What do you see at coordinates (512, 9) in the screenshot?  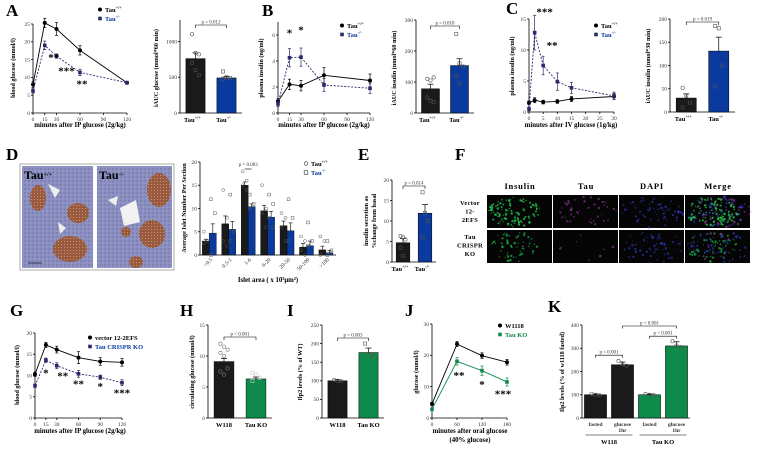 I see `panel-letter-C: C` at bounding box center [512, 9].